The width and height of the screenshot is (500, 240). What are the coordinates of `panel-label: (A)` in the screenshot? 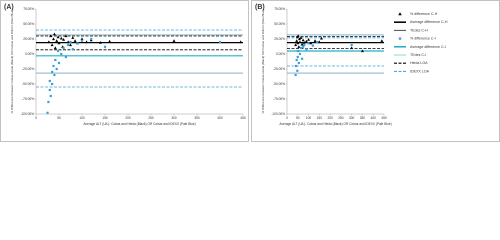 It's located at (9, 7).